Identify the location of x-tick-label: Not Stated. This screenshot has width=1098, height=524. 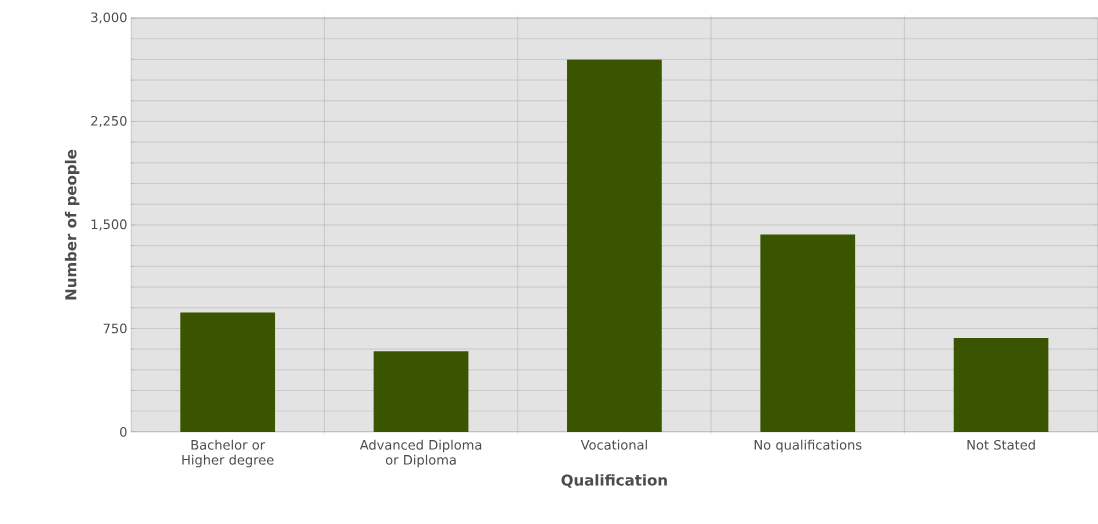
(1001, 444).